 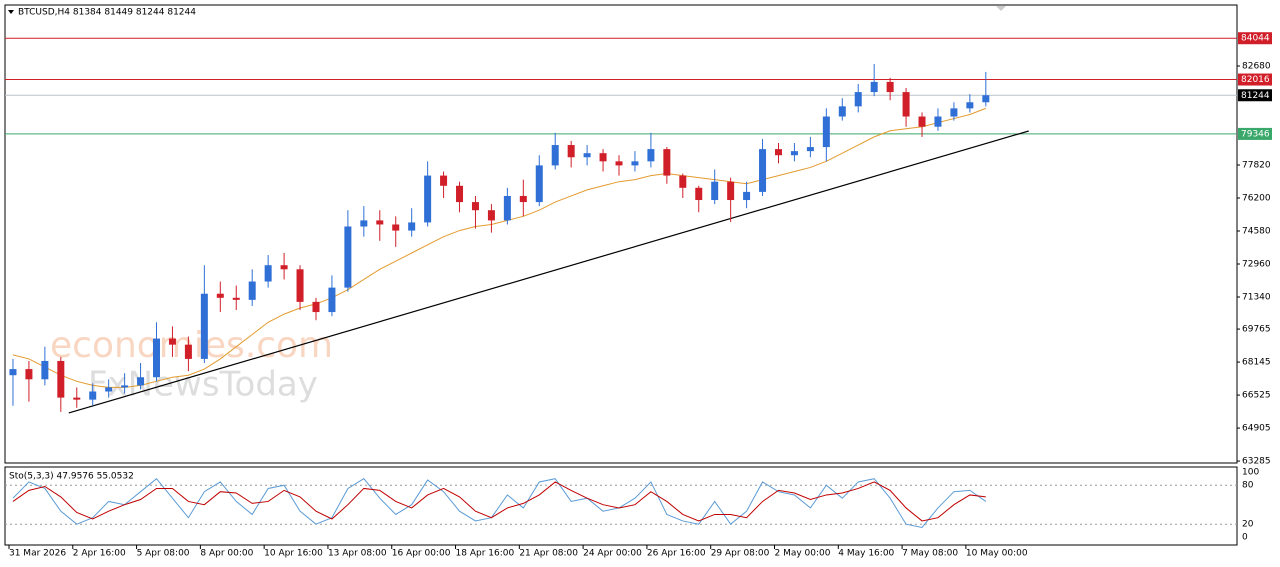 I want to click on y-tick-label: 82680, so click(x=1256, y=67).